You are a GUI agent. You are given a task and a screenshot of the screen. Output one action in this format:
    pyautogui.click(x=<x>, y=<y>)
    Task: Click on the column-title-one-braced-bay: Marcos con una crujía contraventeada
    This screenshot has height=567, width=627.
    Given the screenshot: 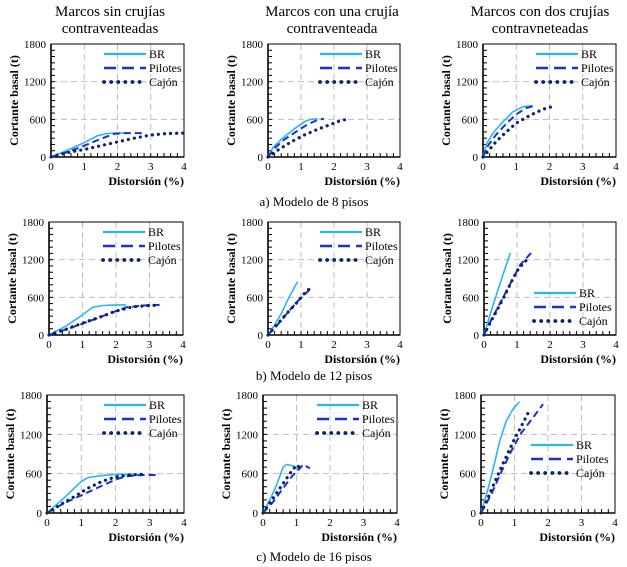 What is the action you would take?
    pyautogui.click(x=332, y=21)
    